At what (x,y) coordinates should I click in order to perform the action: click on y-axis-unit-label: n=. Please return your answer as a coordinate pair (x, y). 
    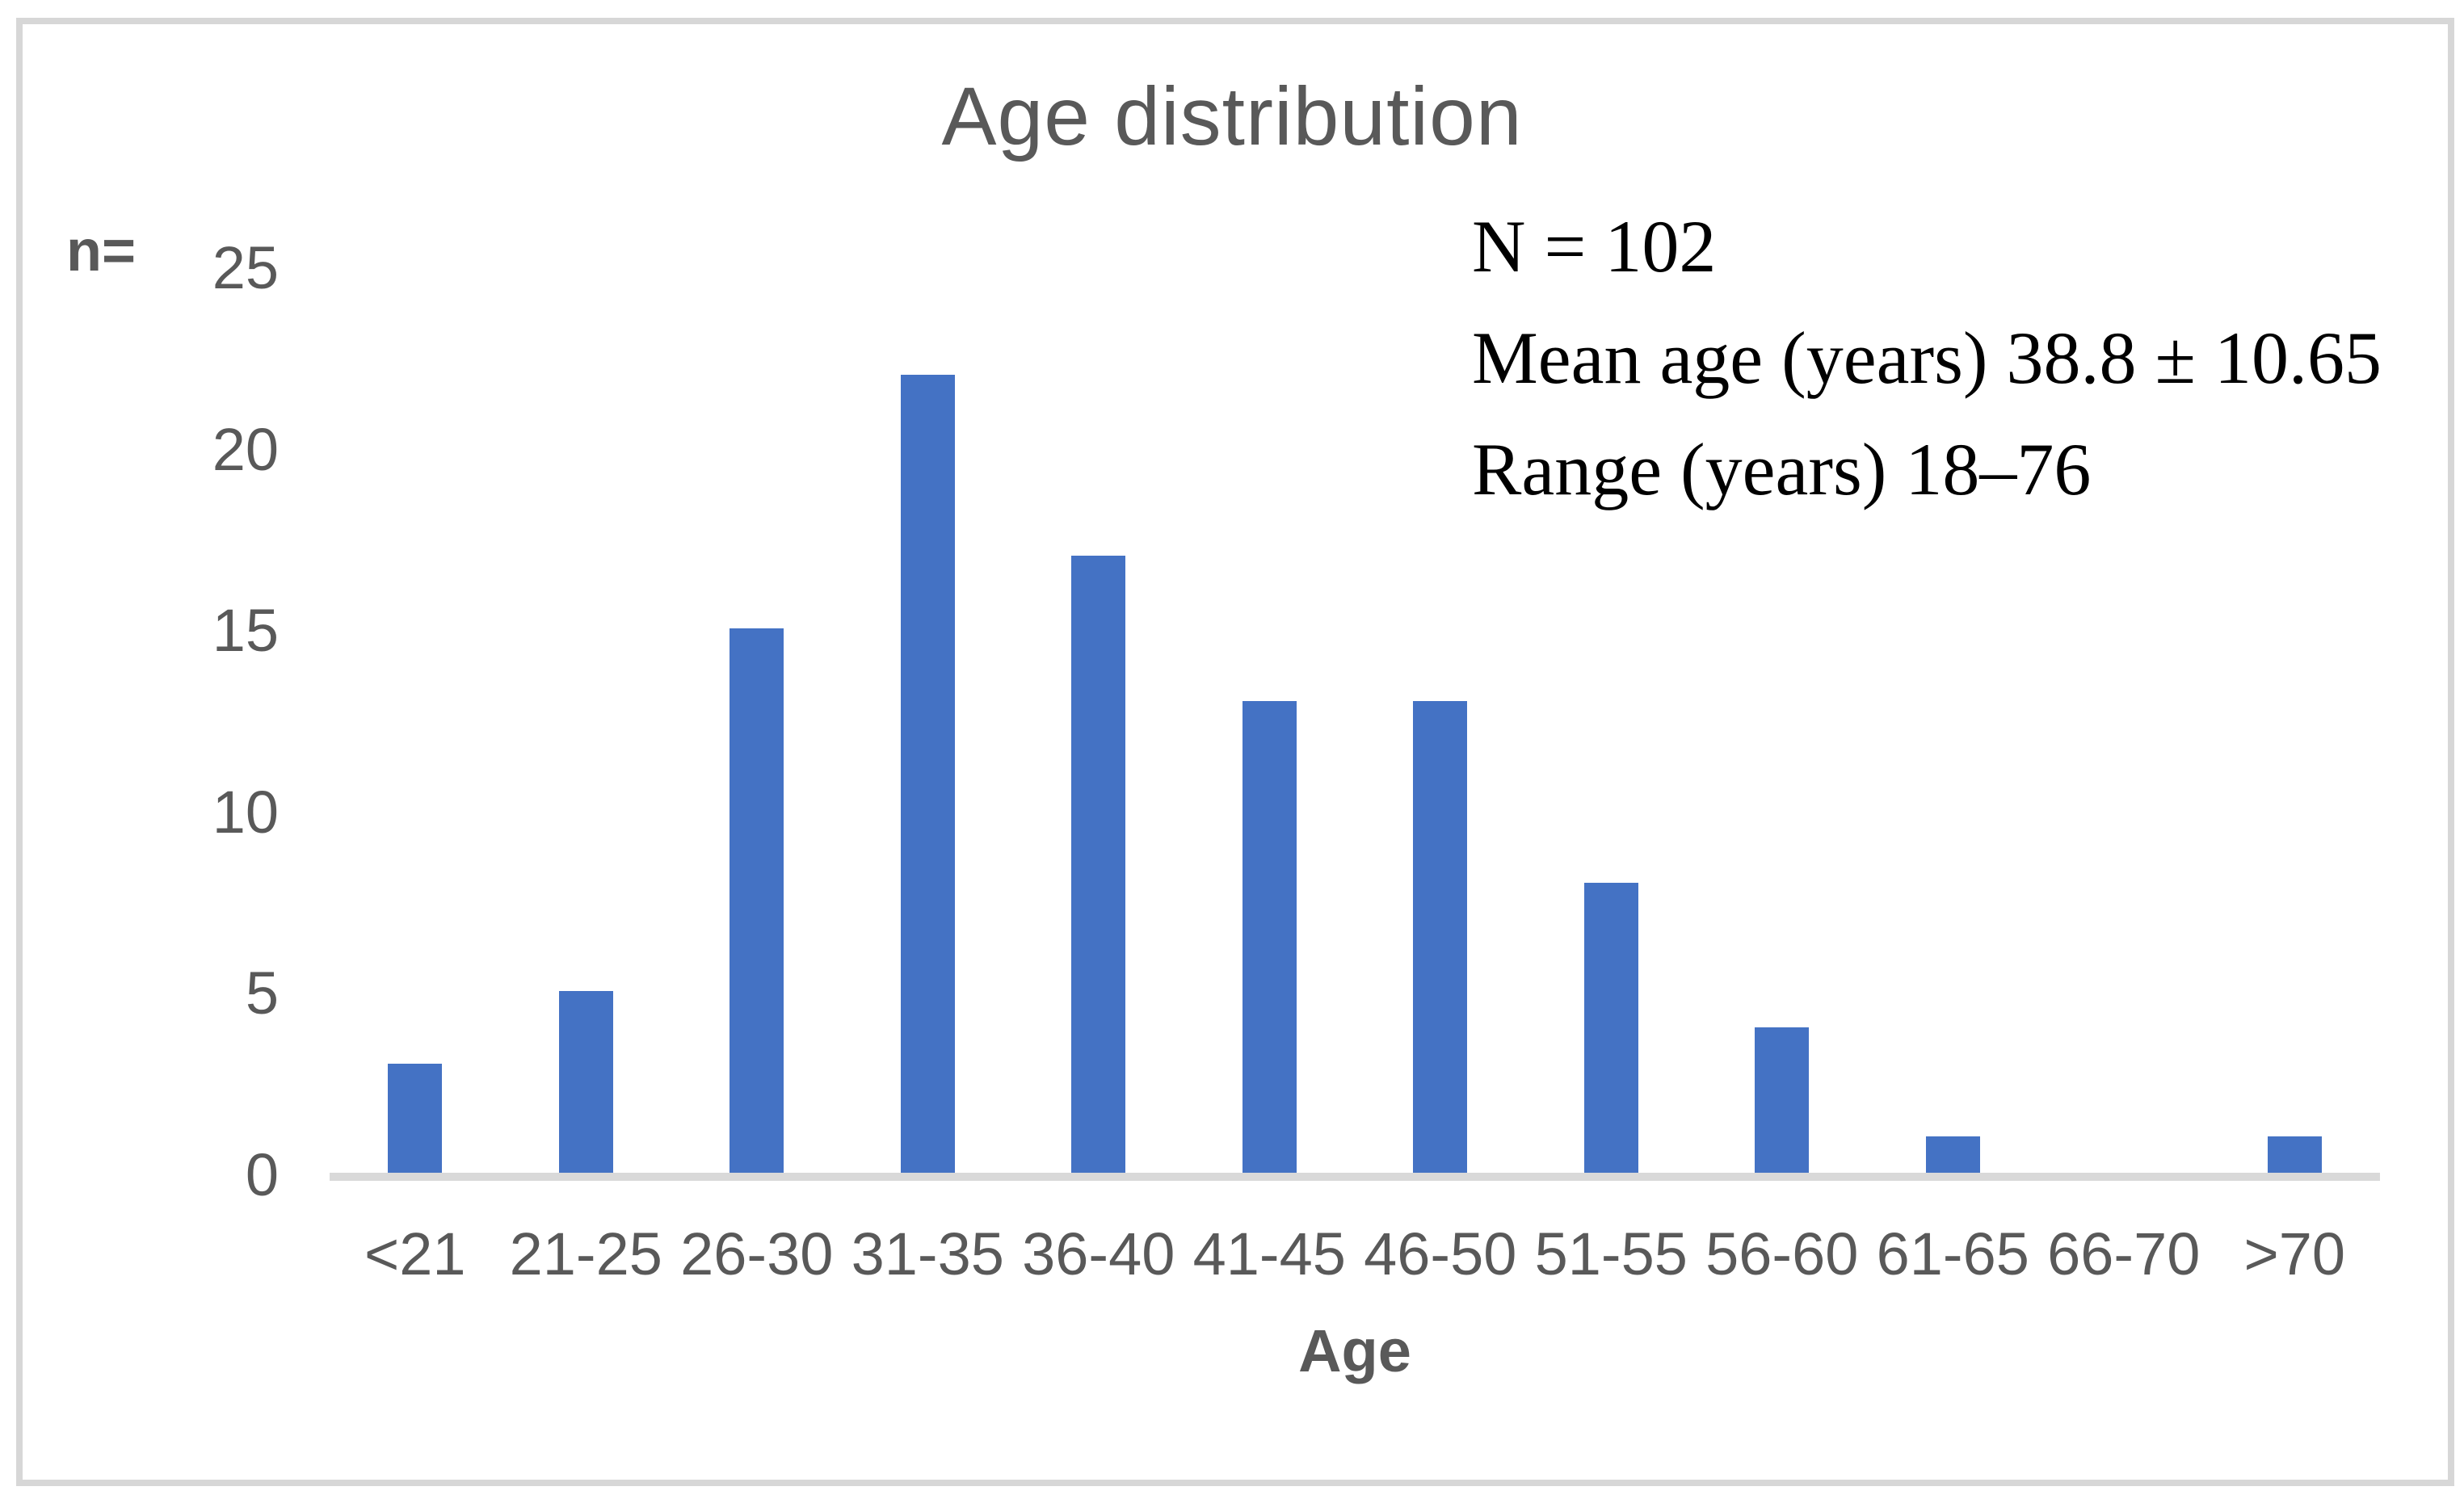
    Looking at the image, I should click on (101, 251).